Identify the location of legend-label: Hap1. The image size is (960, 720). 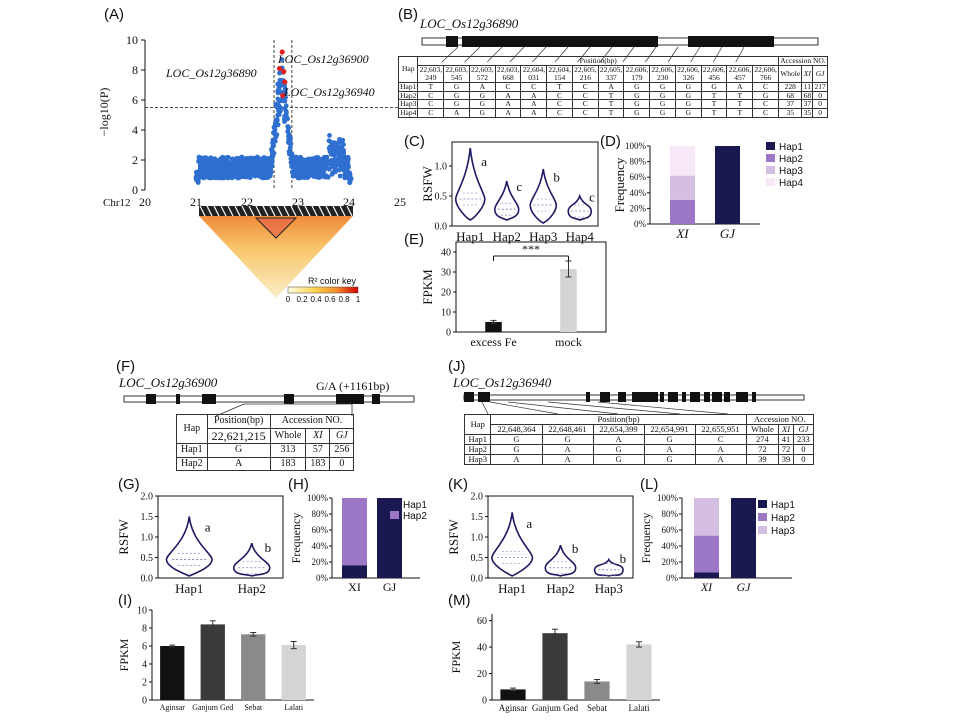
(791, 147).